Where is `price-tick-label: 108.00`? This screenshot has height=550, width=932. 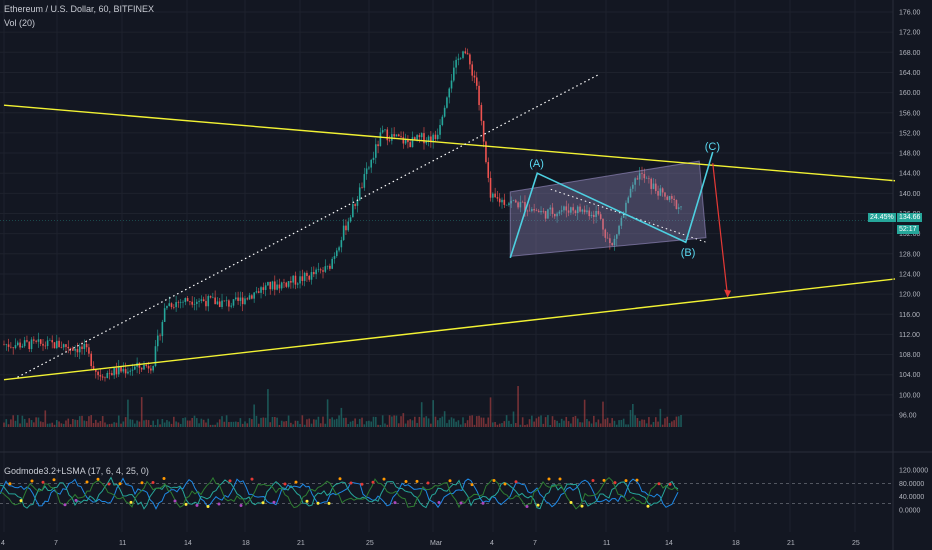
price-tick-label: 108.00 is located at coordinates (910, 355).